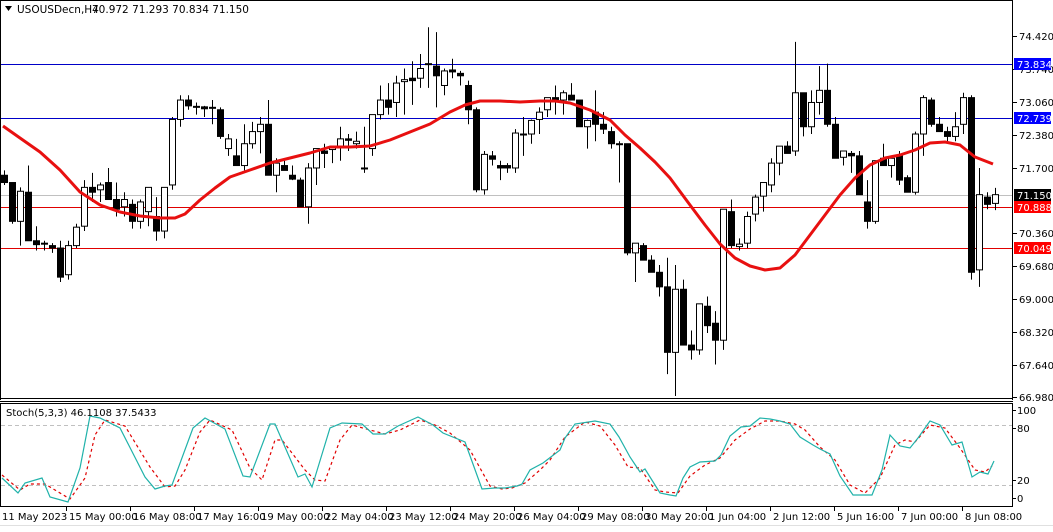 This screenshot has width=1053, height=532. Describe the element at coordinates (167, 517) in the screenshot. I see `time-tick-label: 16 May 08:00` at that location.